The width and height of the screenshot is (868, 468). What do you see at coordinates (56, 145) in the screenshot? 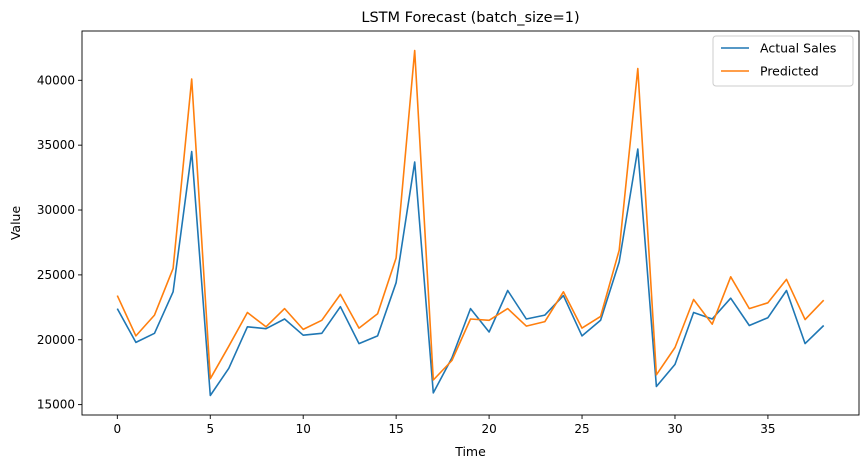
I see `y-tick-label: 35000` at bounding box center [56, 145].